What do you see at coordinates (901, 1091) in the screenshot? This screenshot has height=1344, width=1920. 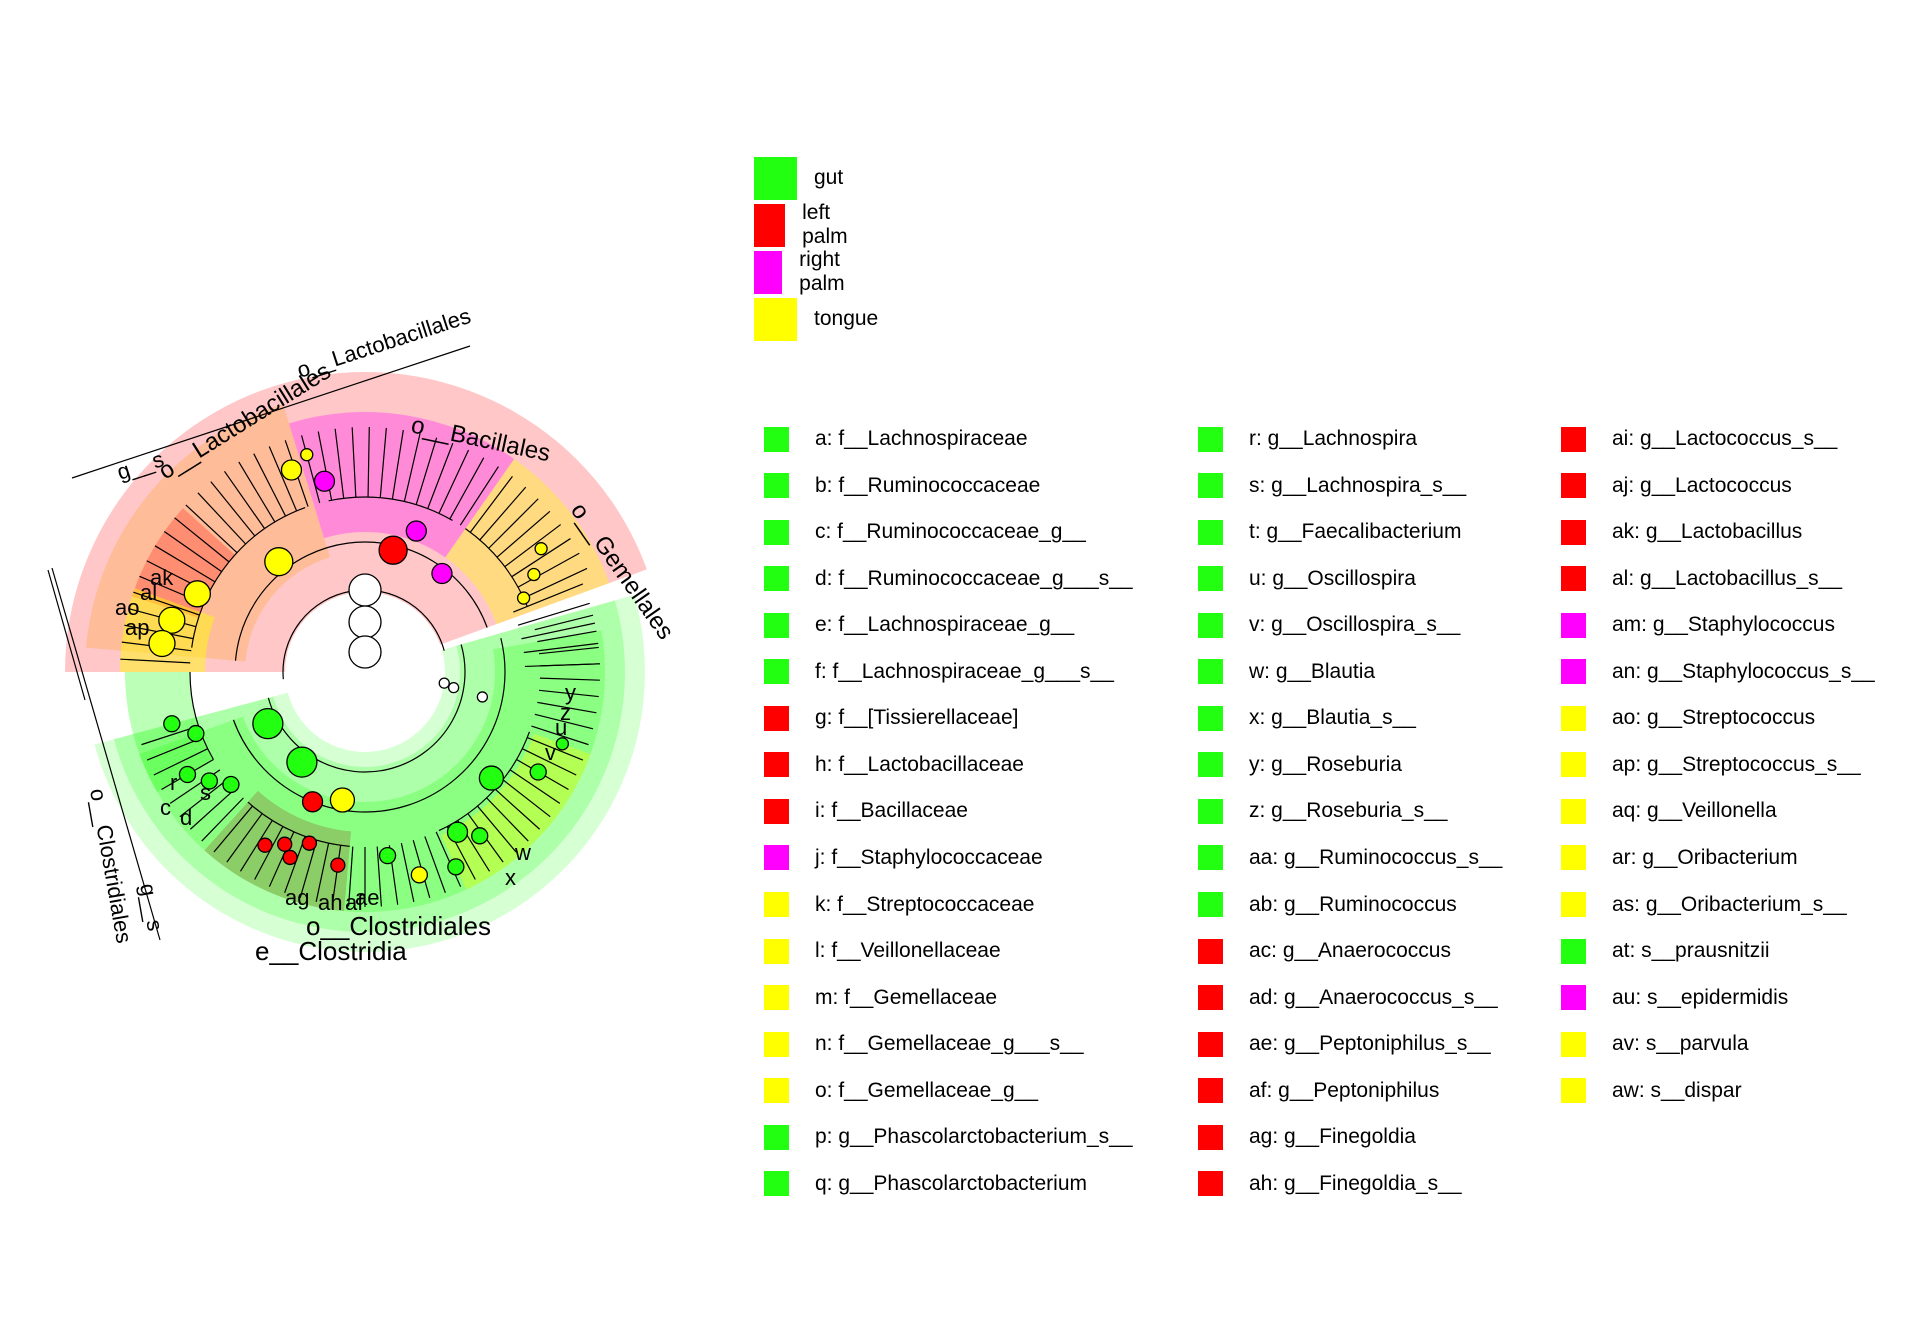 I see `taxa-key-item: o: f__Gemellaceae_g__` at bounding box center [901, 1091].